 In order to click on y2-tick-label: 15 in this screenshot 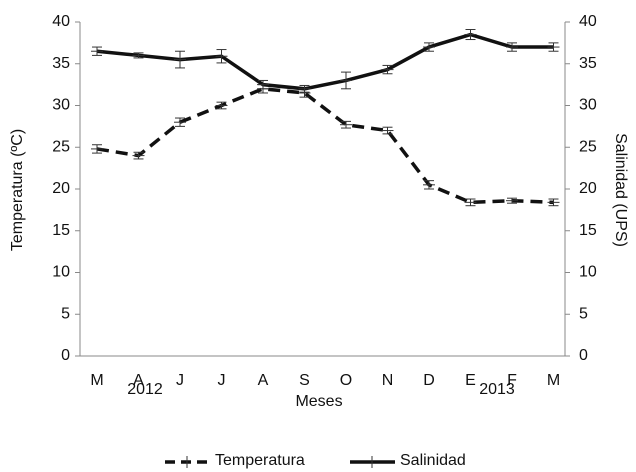, I will do `click(588, 230)`.